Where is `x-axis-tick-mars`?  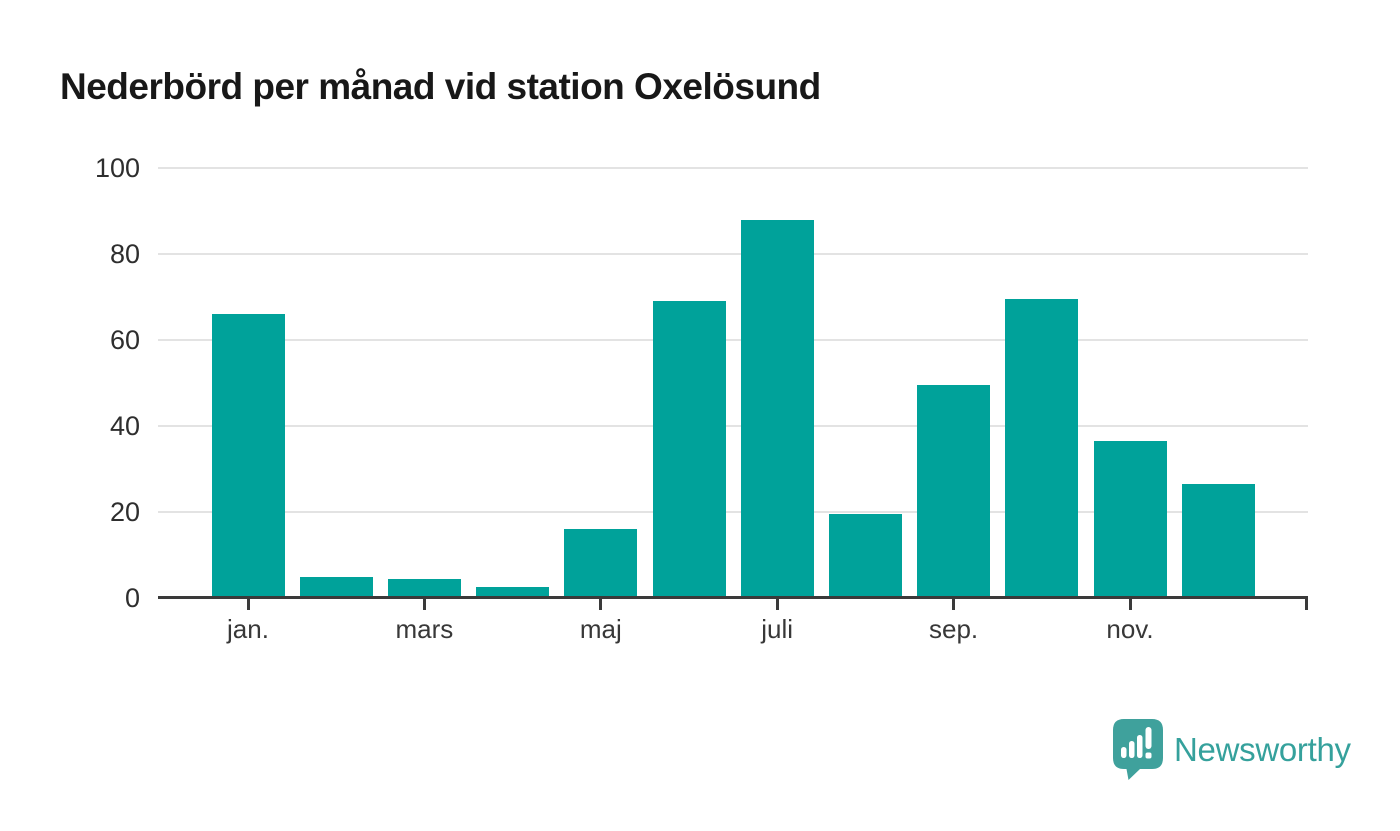
x-axis-tick-mars is located at coordinates (424, 604).